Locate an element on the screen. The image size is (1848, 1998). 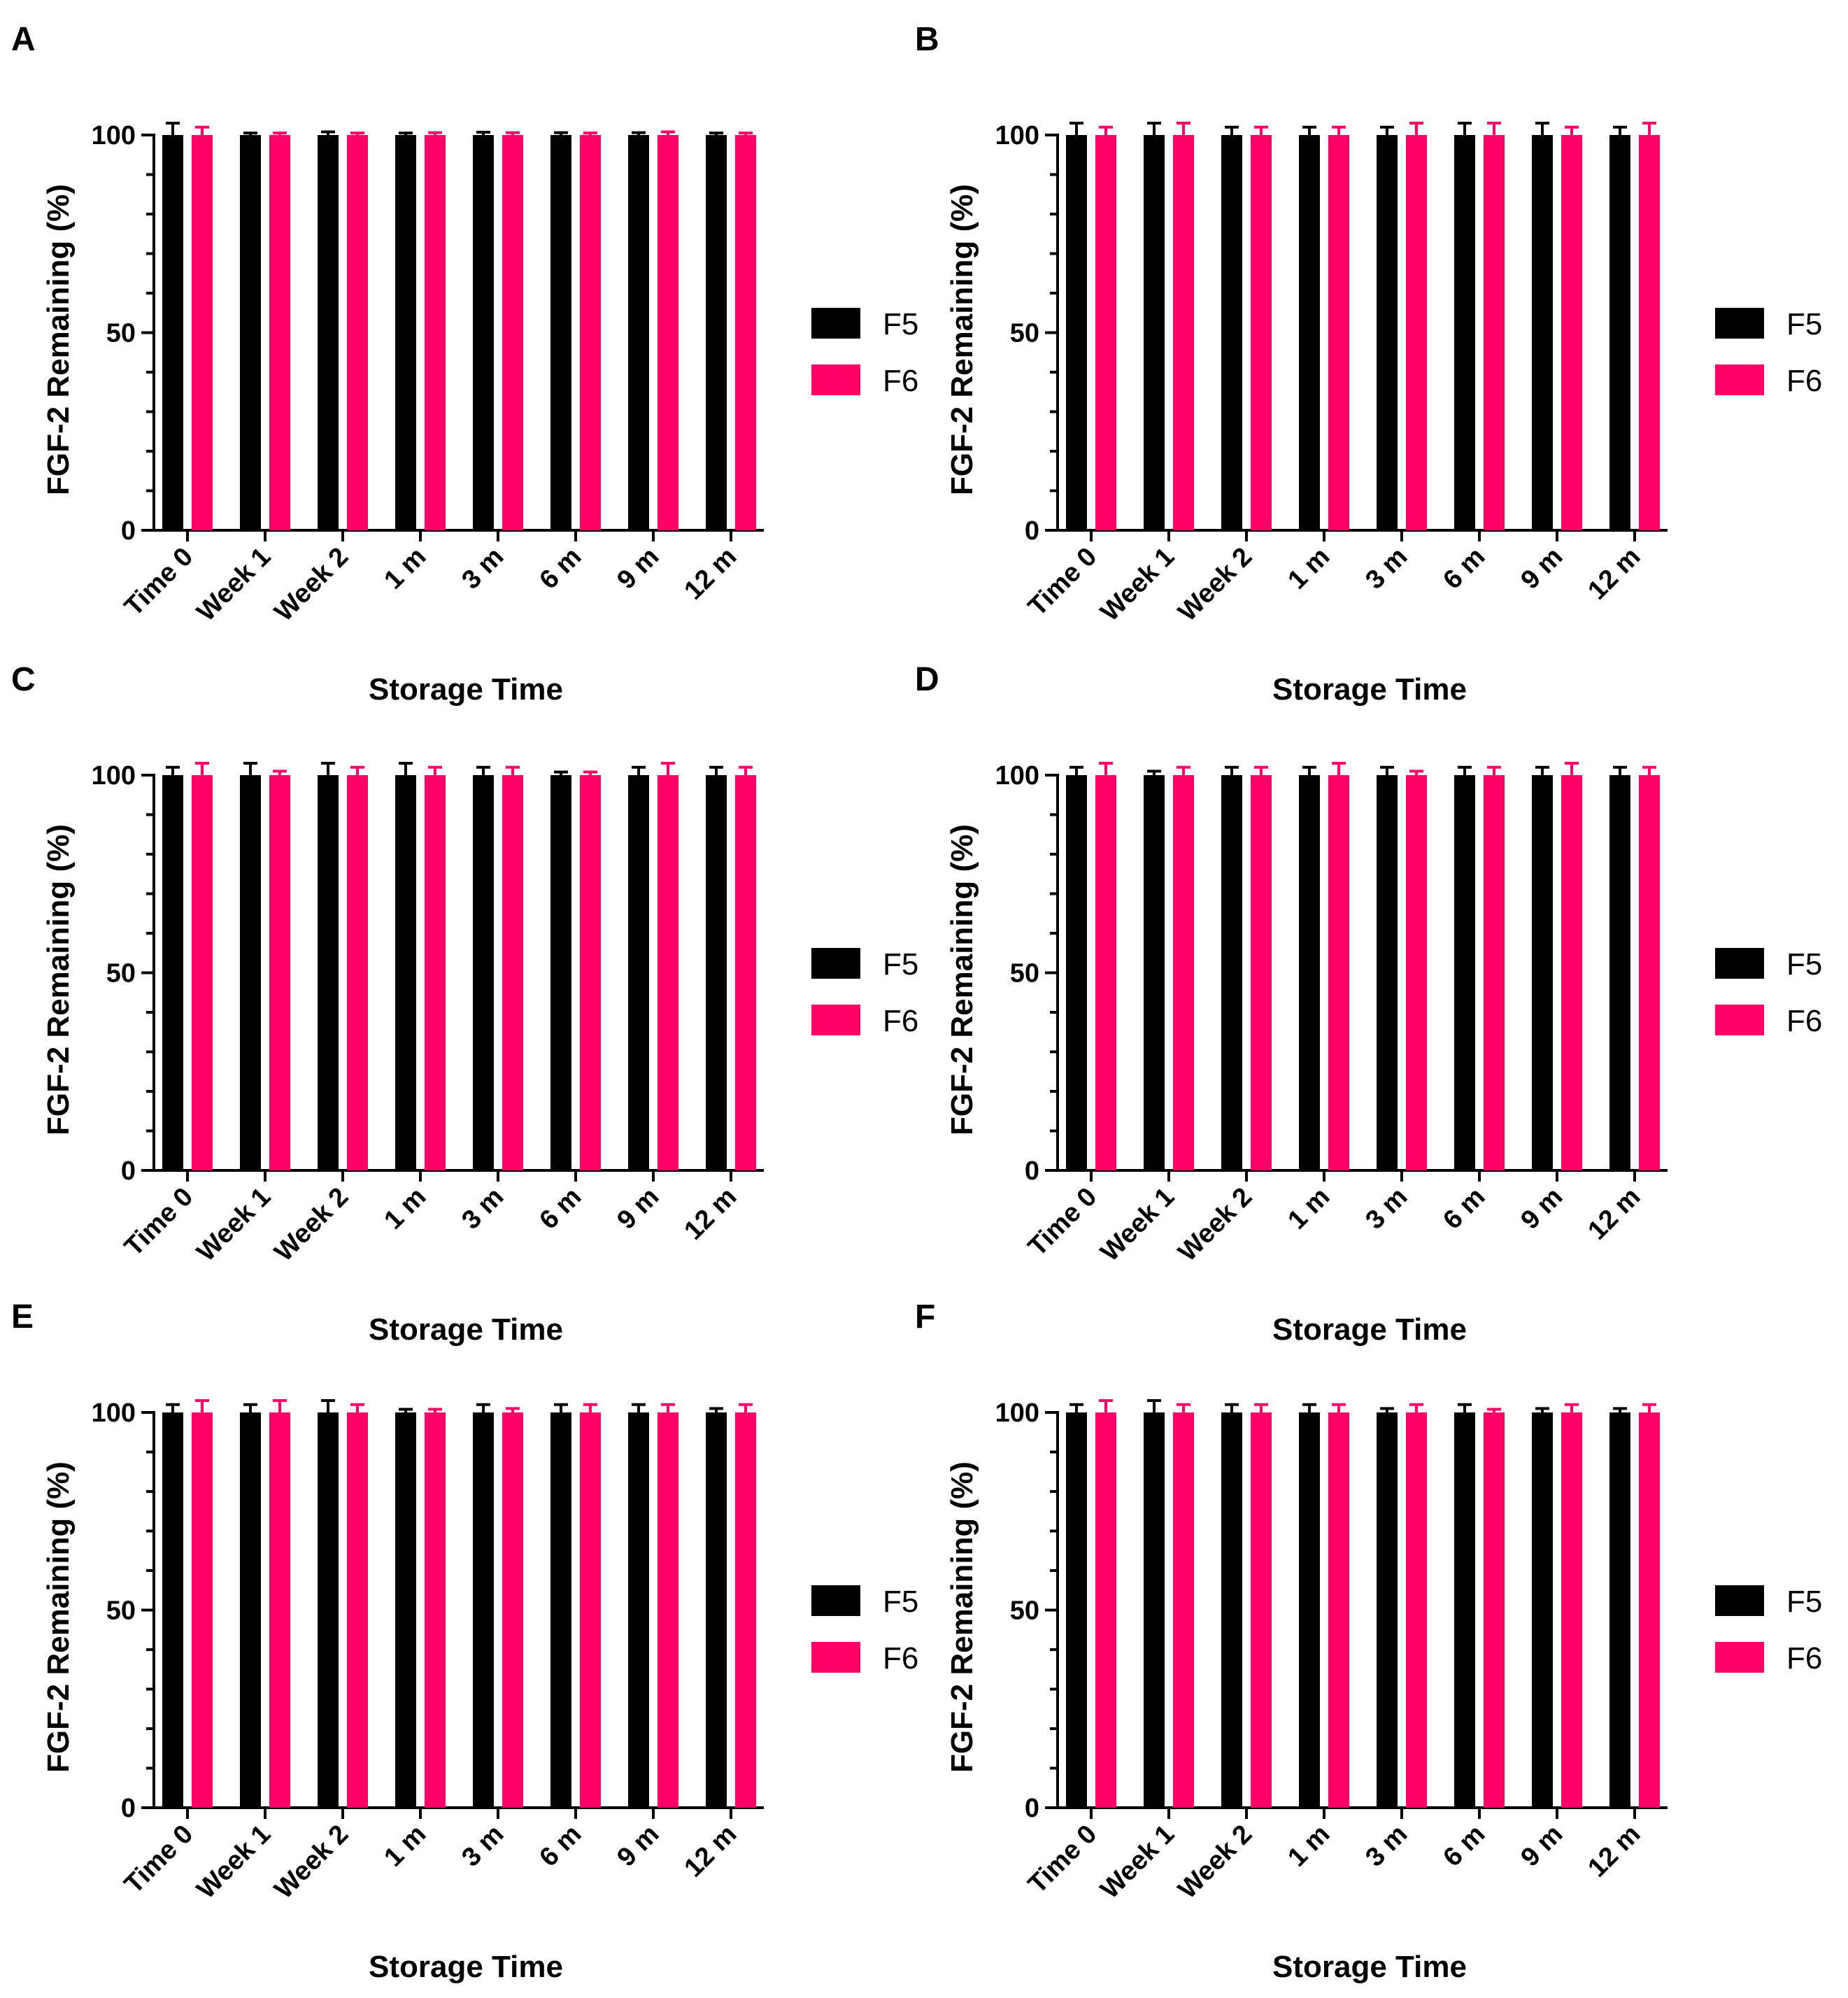
legend-swatch-f6 is located at coordinates (835, 1020).